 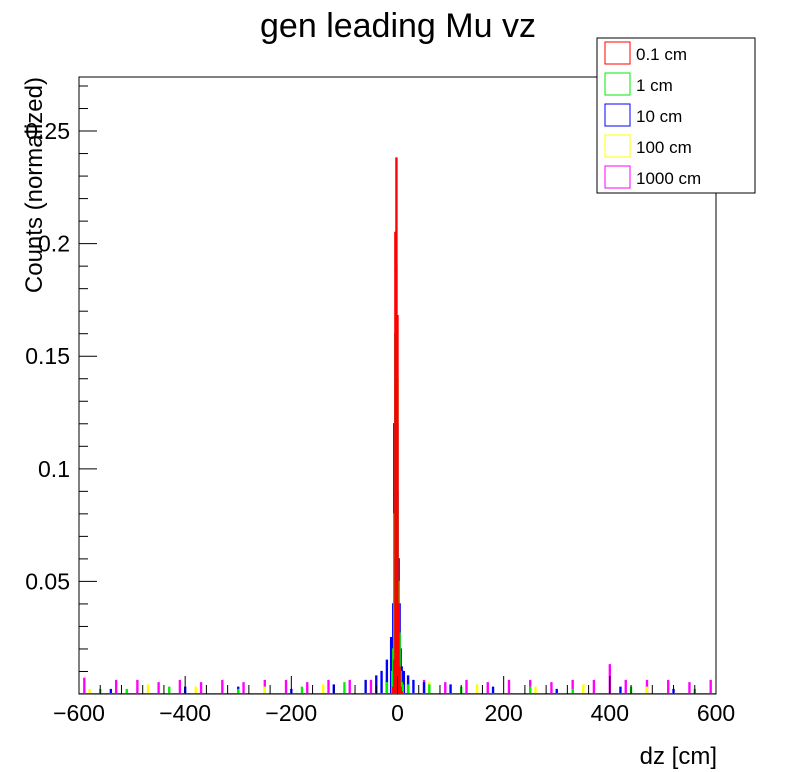 What do you see at coordinates (716, 713) in the screenshot?
I see `x-tick-label: 600` at bounding box center [716, 713].